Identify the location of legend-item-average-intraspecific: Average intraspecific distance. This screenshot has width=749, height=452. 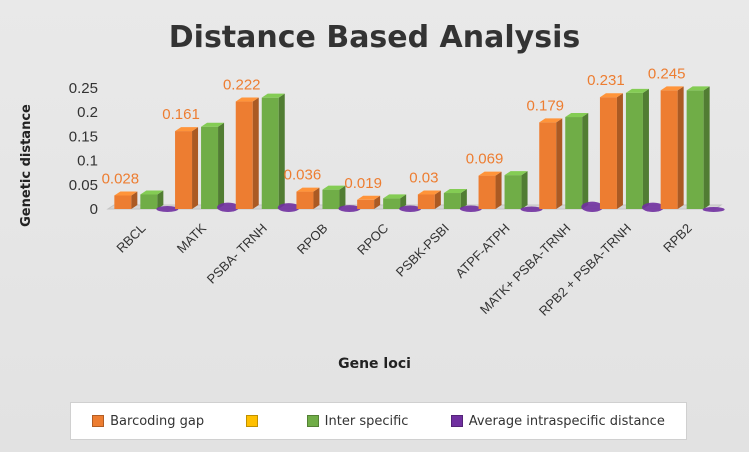
(557, 421).